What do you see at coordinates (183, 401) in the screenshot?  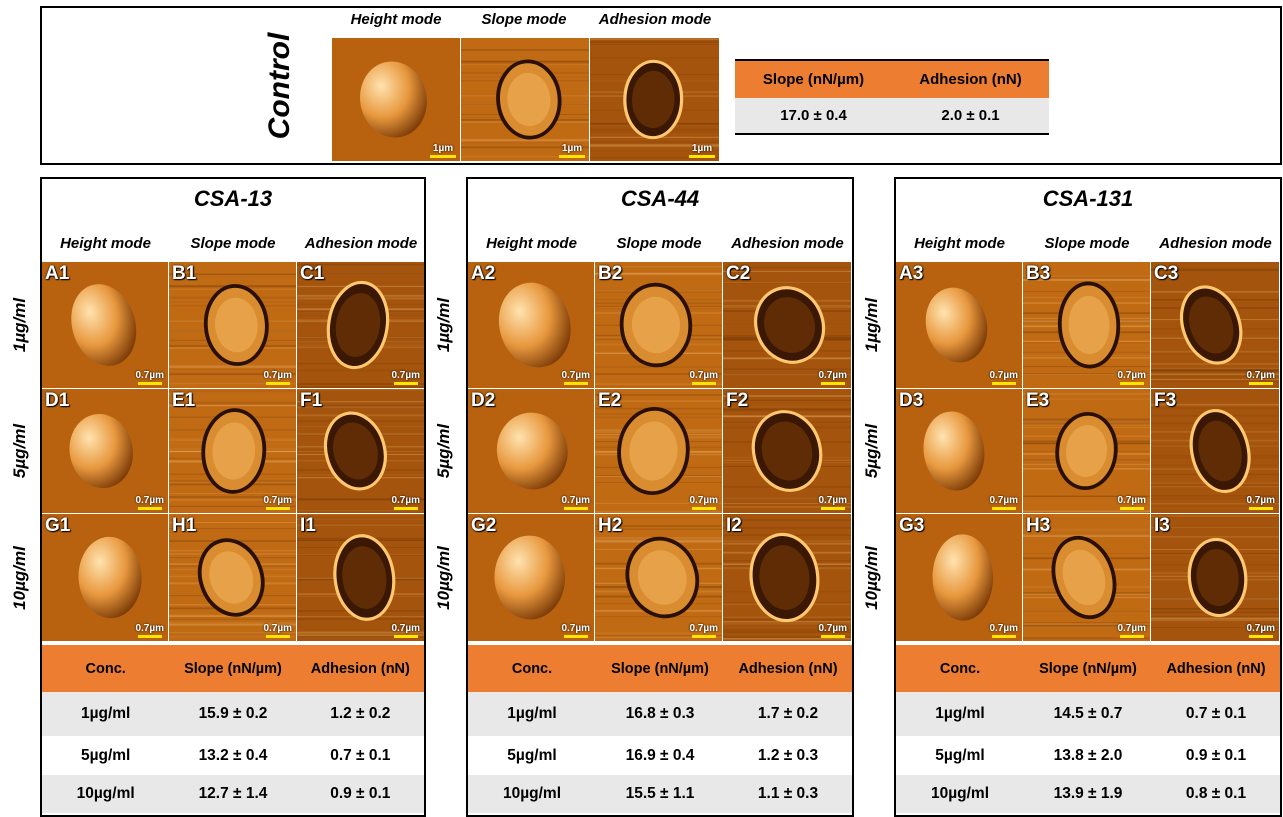 I see `panel-letter: E1` at bounding box center [183, 401].